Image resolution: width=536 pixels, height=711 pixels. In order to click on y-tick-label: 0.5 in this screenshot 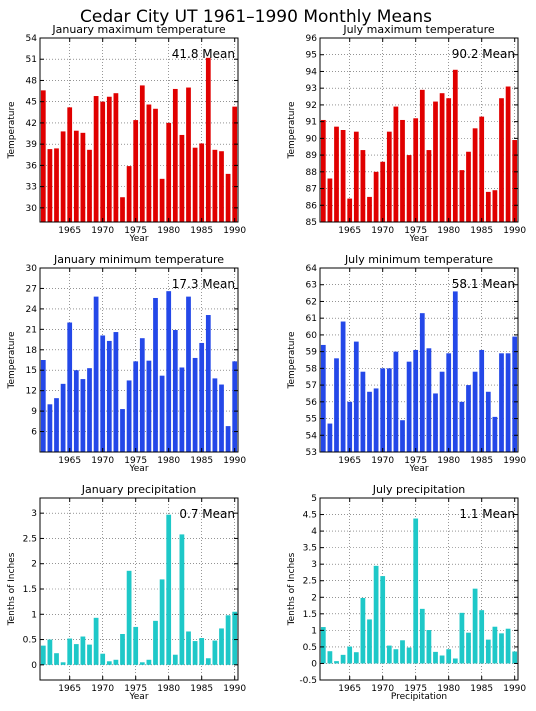, I will do `click(30, 641)`.